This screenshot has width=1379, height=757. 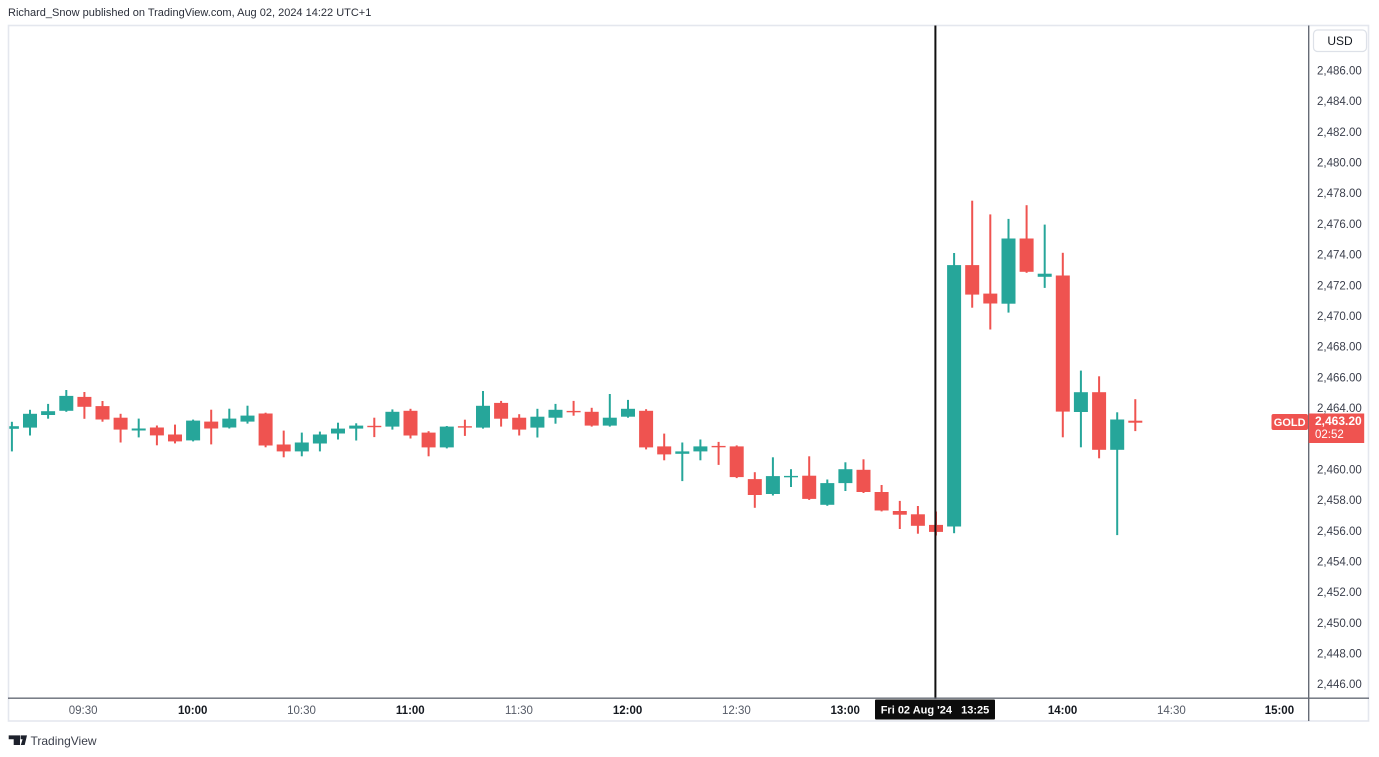 I want to click on svg-text: 2,470.00, so click(x=1339, y=317).